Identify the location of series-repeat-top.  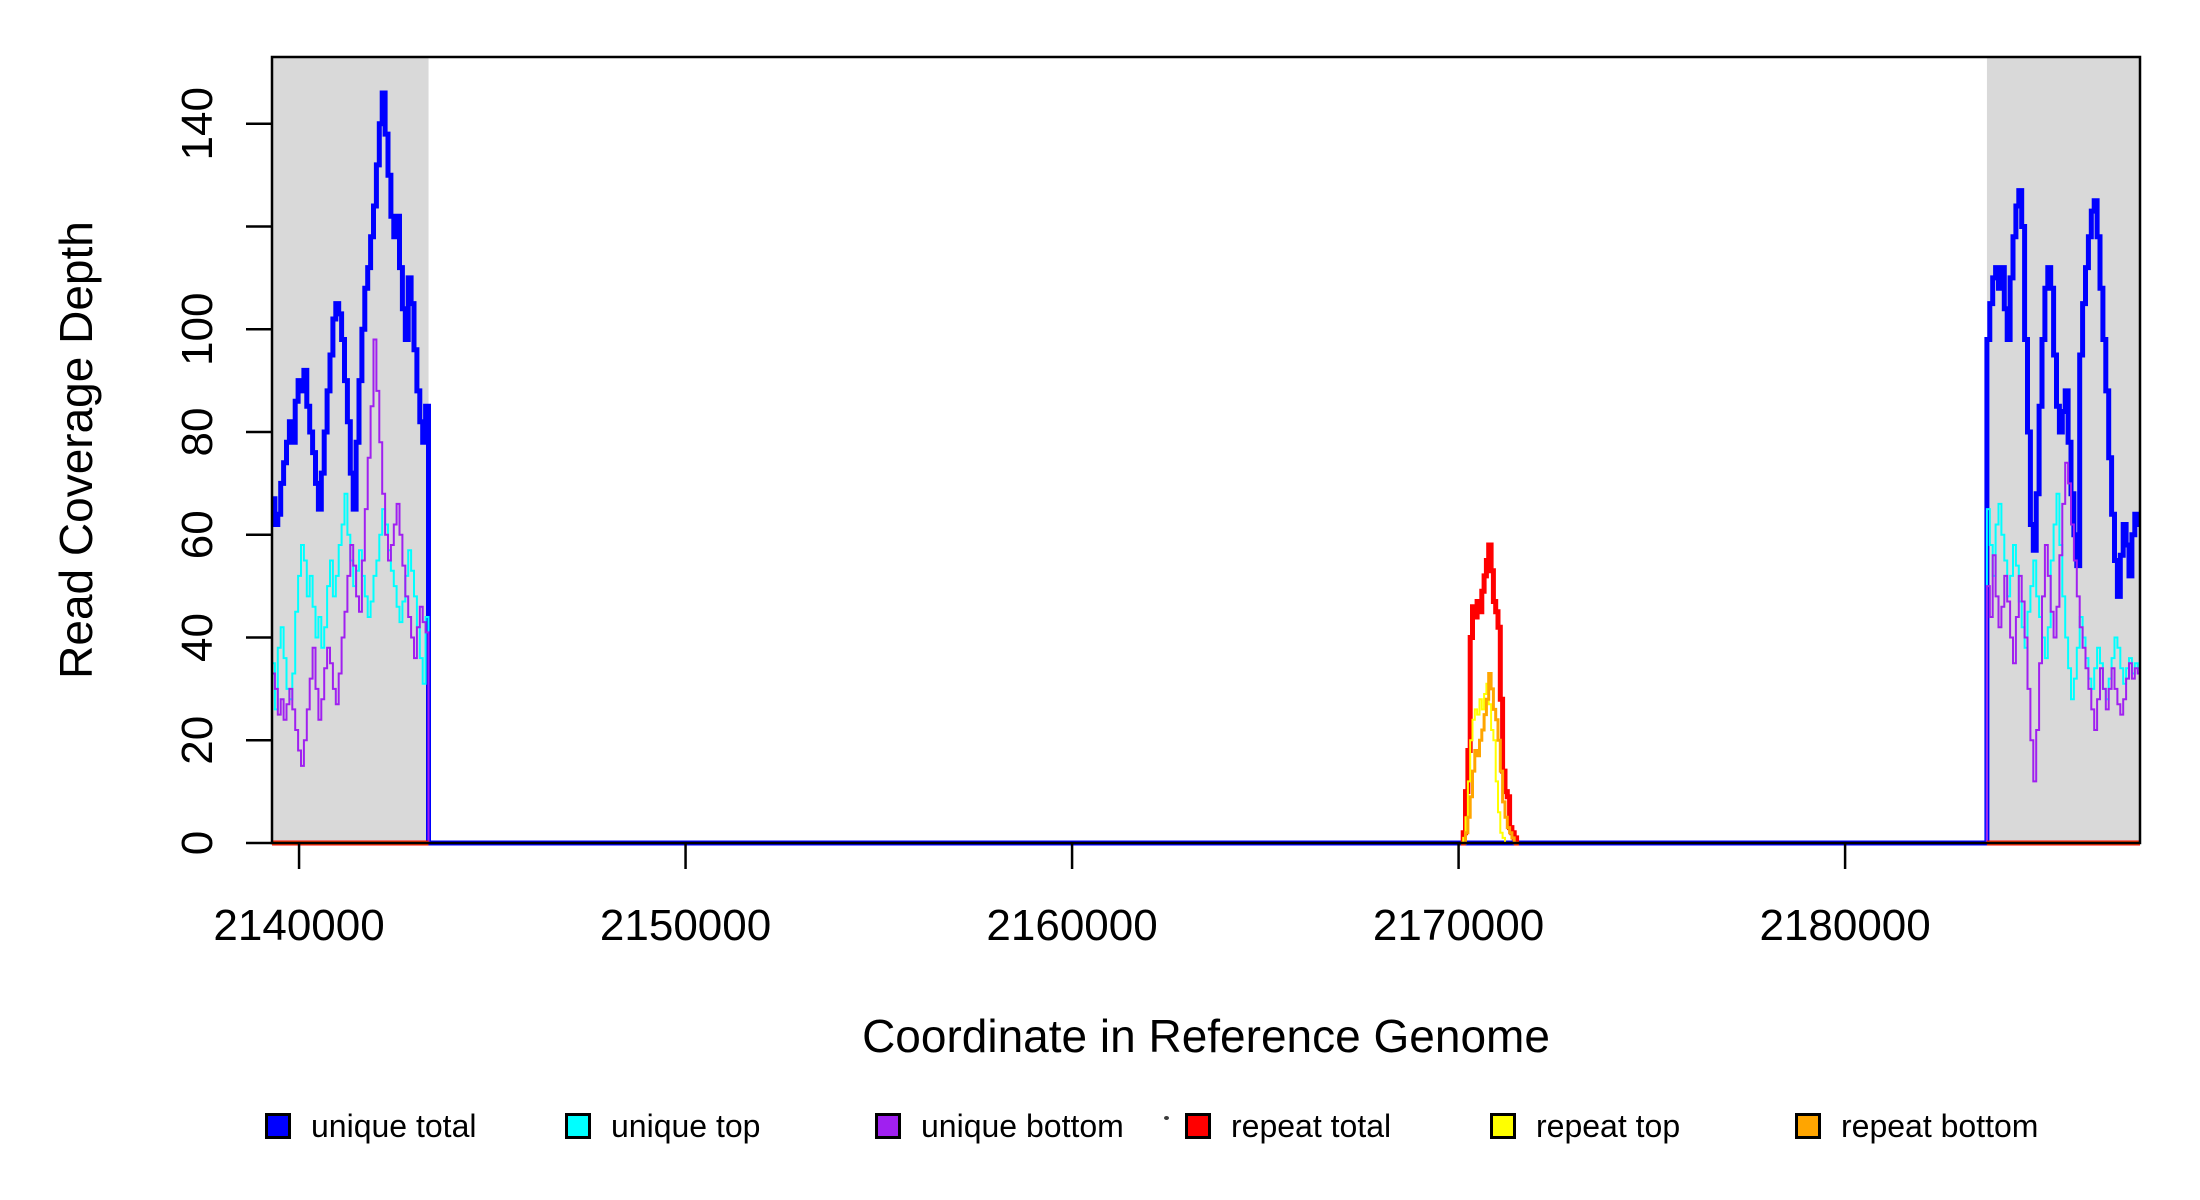
(1489, 763).